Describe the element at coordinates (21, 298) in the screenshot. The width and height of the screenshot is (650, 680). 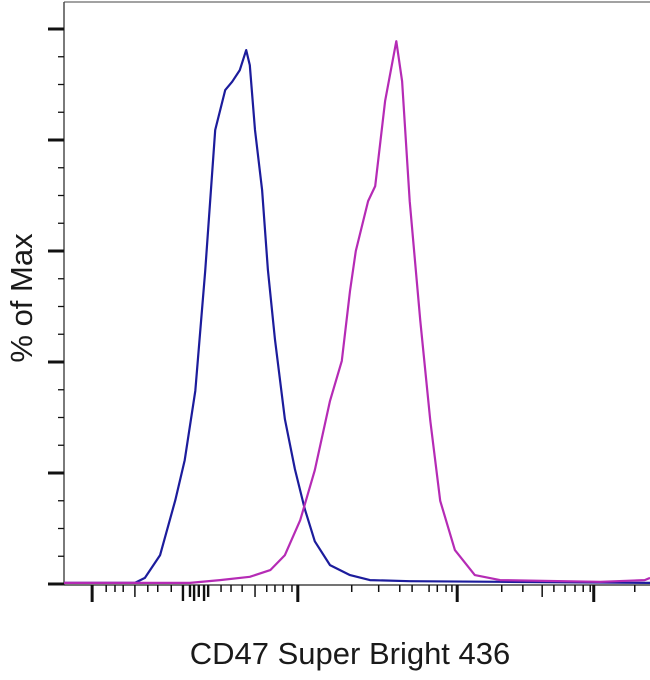
I see `y-axis-label: % of Max` at that location.